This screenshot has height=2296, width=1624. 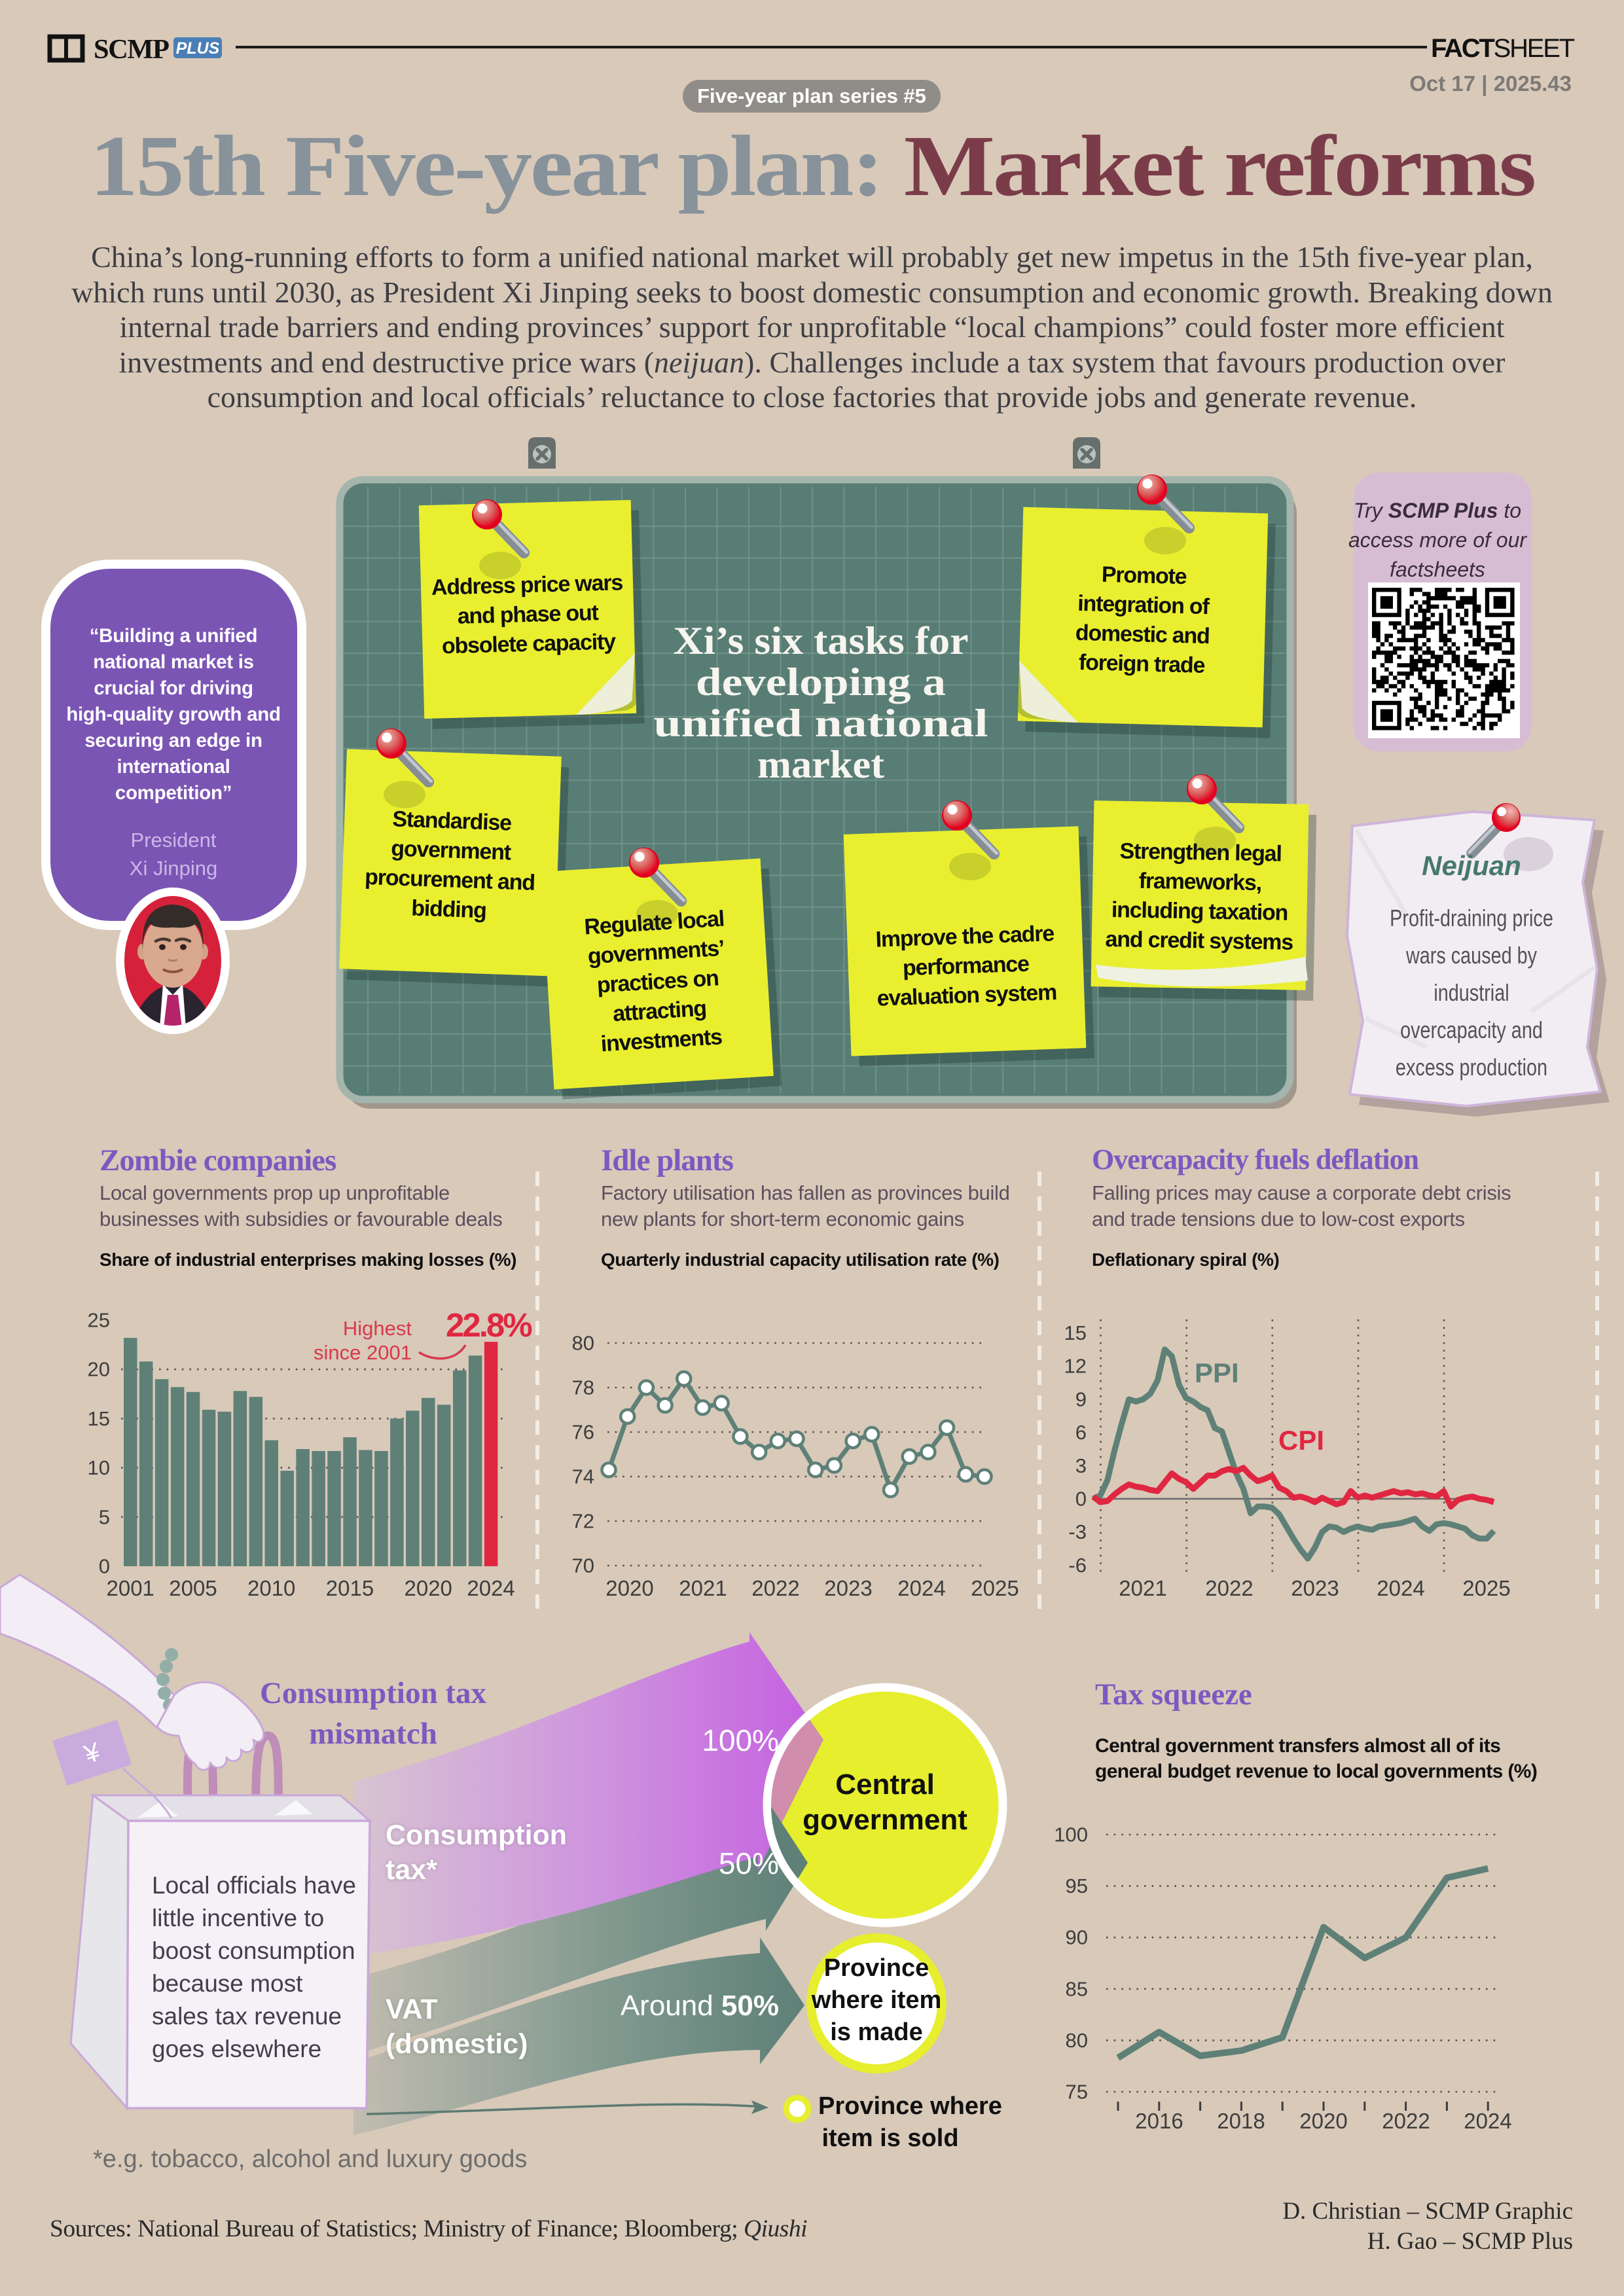 I want to click on svg-text: including taxation, so click(x=1199, y=911).